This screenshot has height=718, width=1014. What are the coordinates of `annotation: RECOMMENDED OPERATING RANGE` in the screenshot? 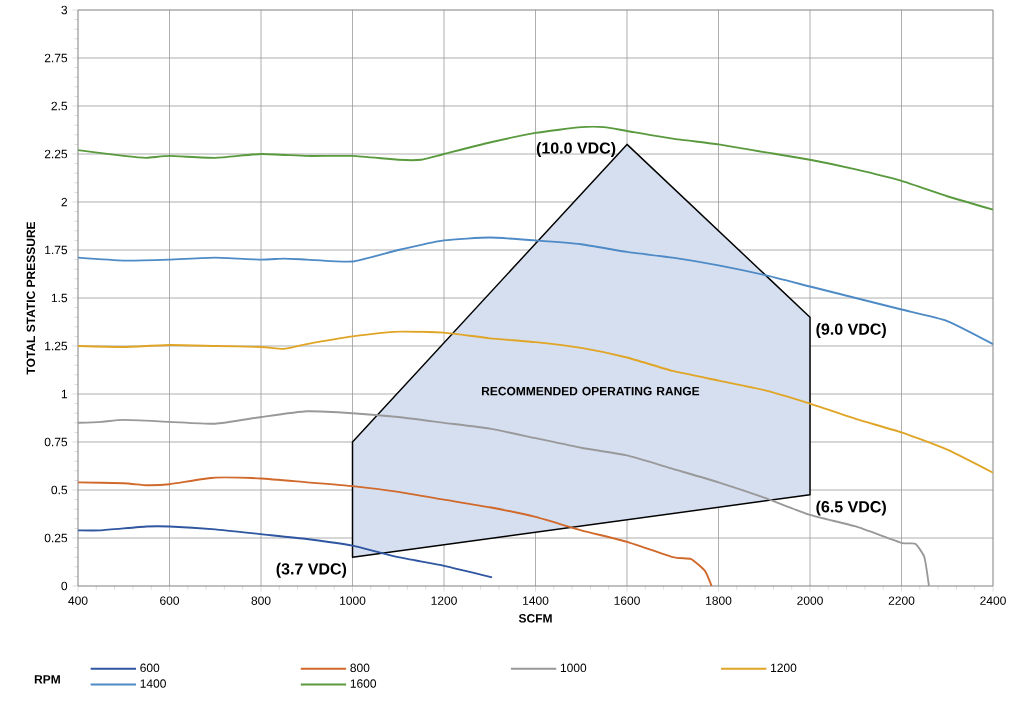 It's located at (590, 391).